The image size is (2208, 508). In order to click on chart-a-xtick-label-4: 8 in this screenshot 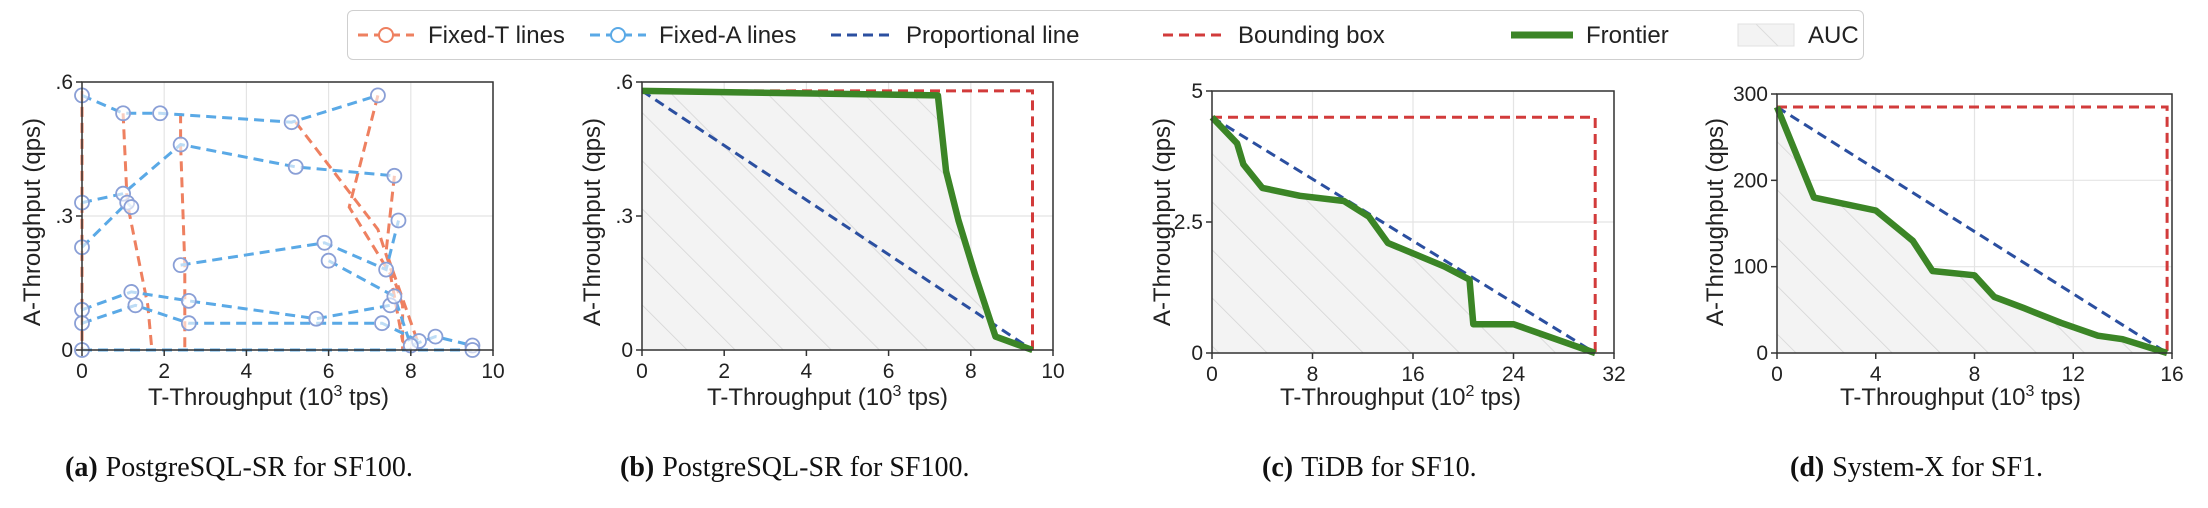, I will do `click(411, 371)`.